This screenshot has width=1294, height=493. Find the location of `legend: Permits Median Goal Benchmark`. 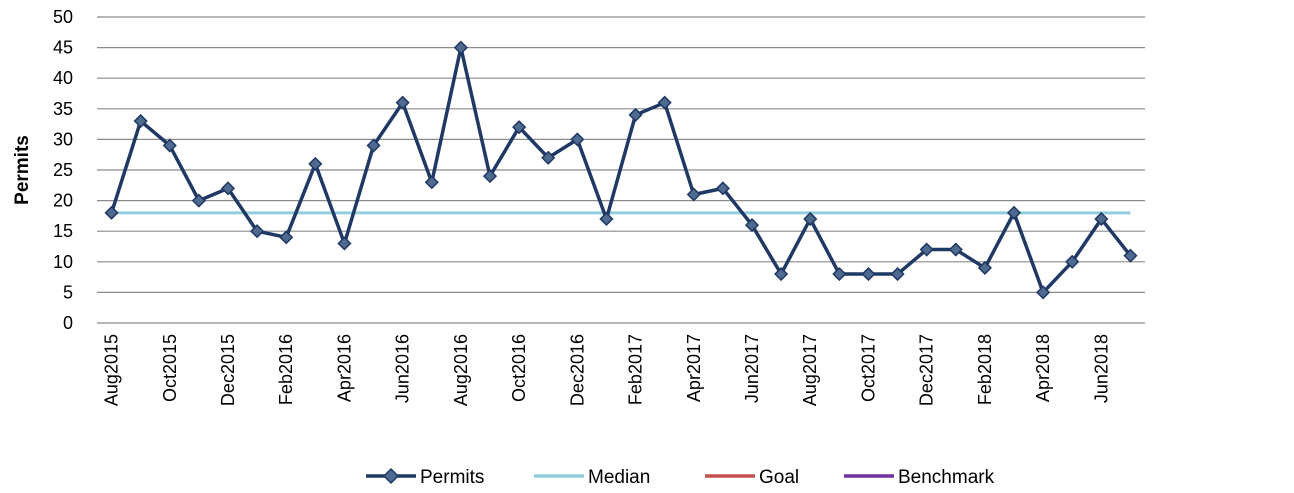

legend: Permits Median Goal Benchmark is located at coordinates (680, 477).